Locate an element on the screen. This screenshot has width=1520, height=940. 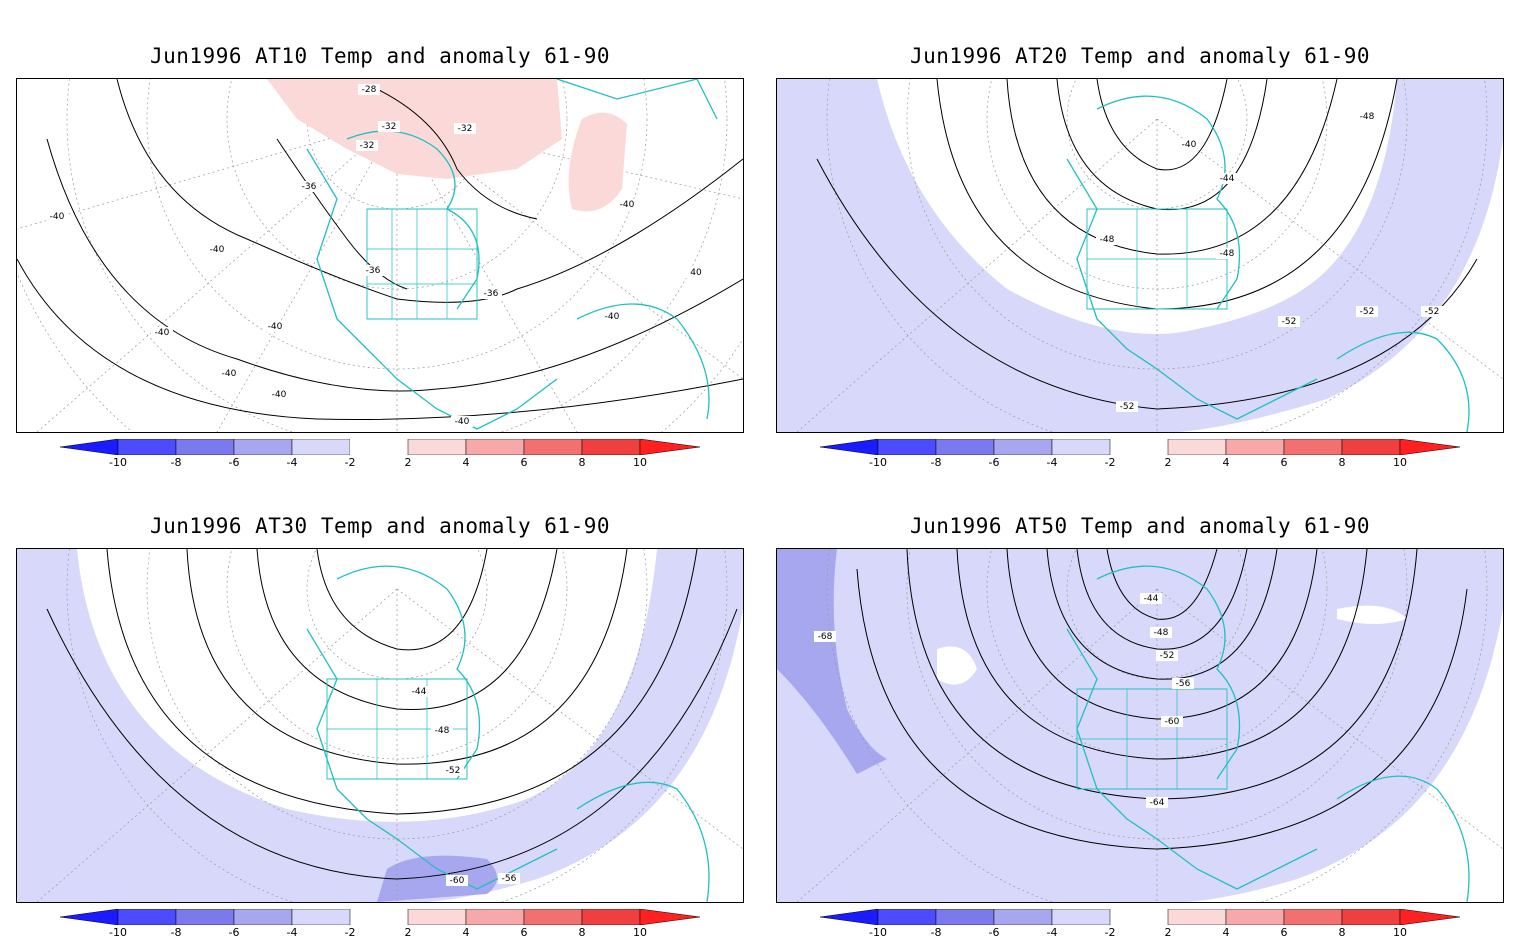
panel-title: Jun1996 AT50 Temp and anomaly 61-90 is located at coordinates (1139, 526).